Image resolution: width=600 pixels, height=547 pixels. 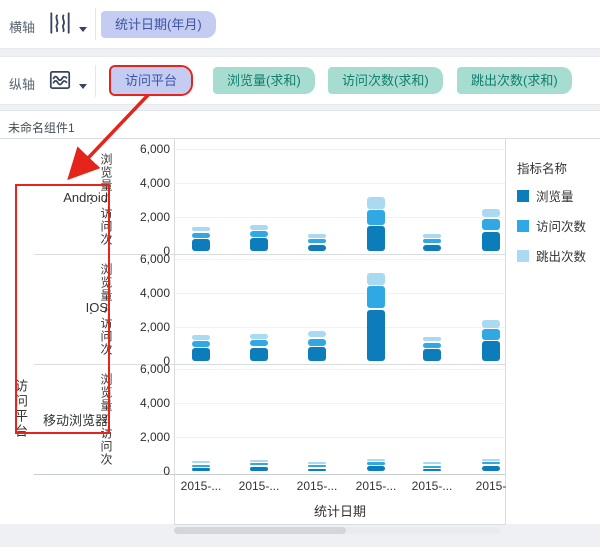 What do you see at coordinates (264, 80) in the screenshot?
I see `field-pill-pageviews: 浏览量(求和)` at bounding box center [264, 80].